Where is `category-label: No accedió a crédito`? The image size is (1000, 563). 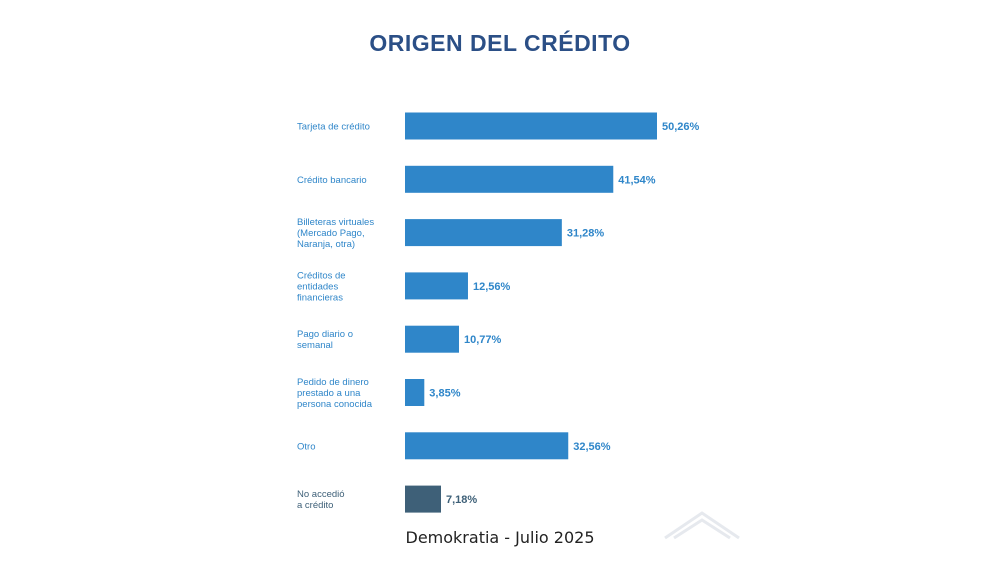
category-label: No accedió a crédito is located at coordinates (321, 500).